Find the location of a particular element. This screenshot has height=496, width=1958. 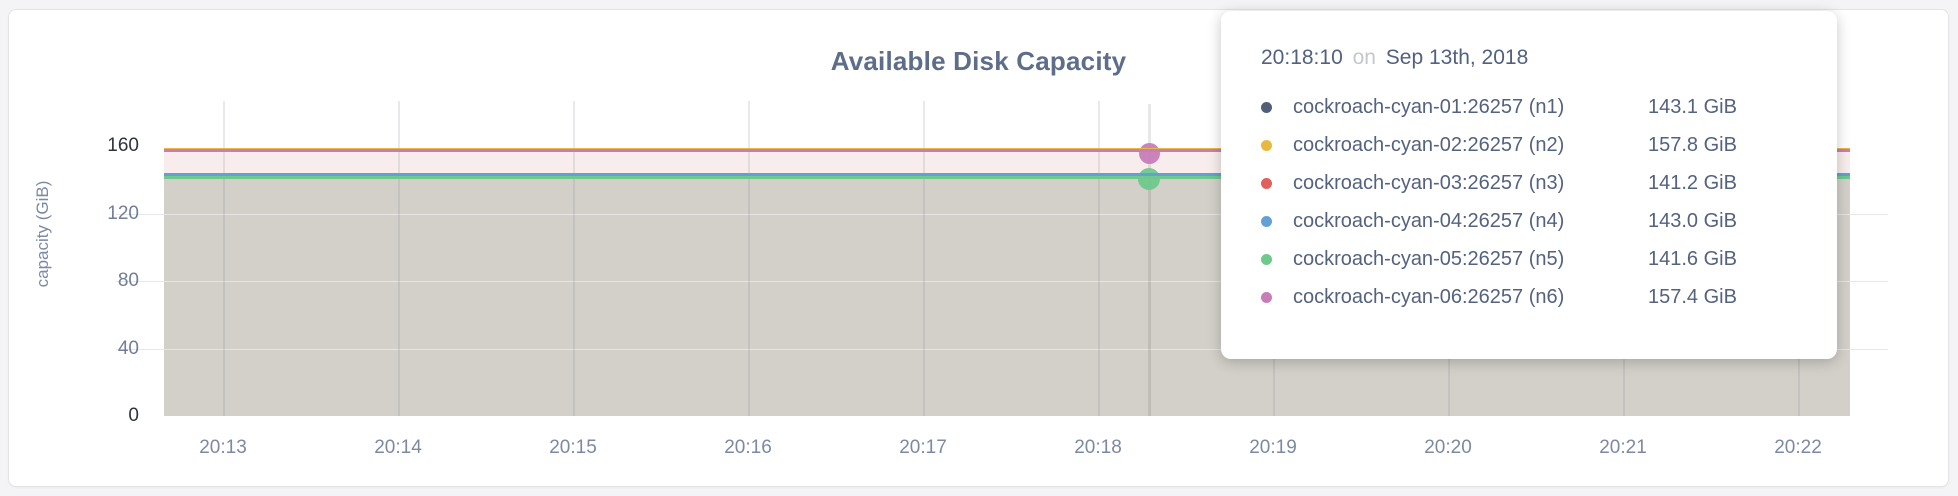

y-tick-label: 120 is located at coordinates (123, 213).